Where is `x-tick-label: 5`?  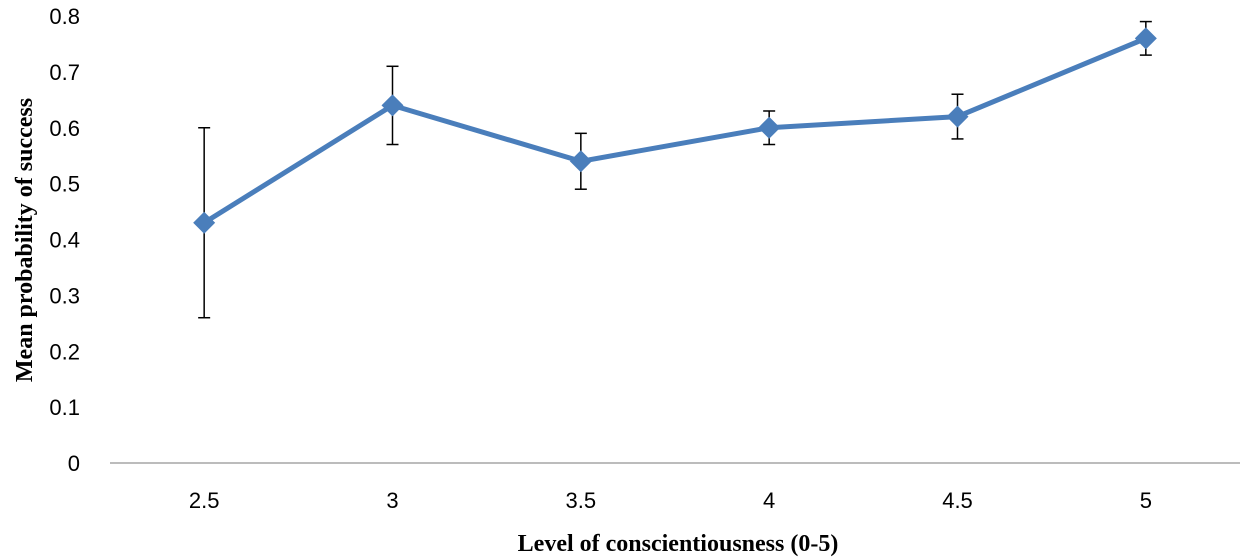
x-tick-label: 5 is located at coordinates (1146, 500).